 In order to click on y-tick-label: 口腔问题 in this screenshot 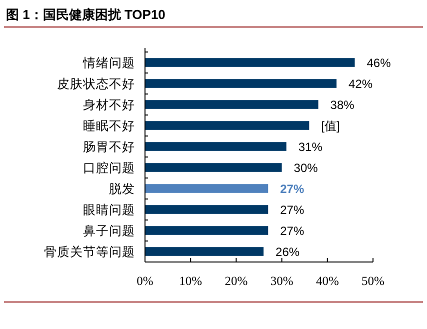, I will do `click(109, 168)`.